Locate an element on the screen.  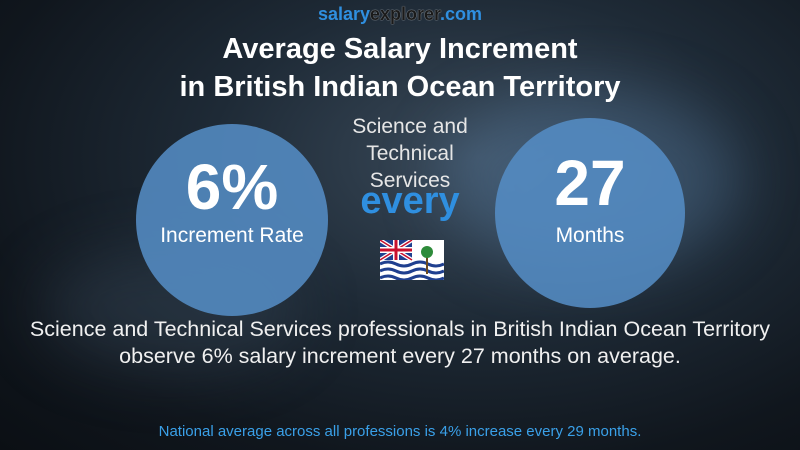
months-value: 27 is located at coordinates (590, 183).